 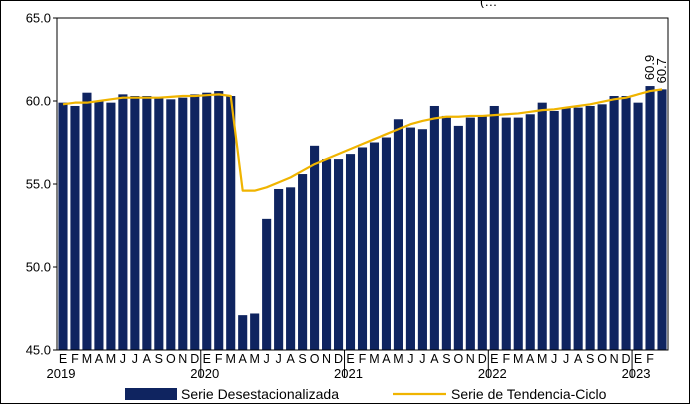 I want to click on labels-layer: 60.960.7, so click(x=655, y=69).